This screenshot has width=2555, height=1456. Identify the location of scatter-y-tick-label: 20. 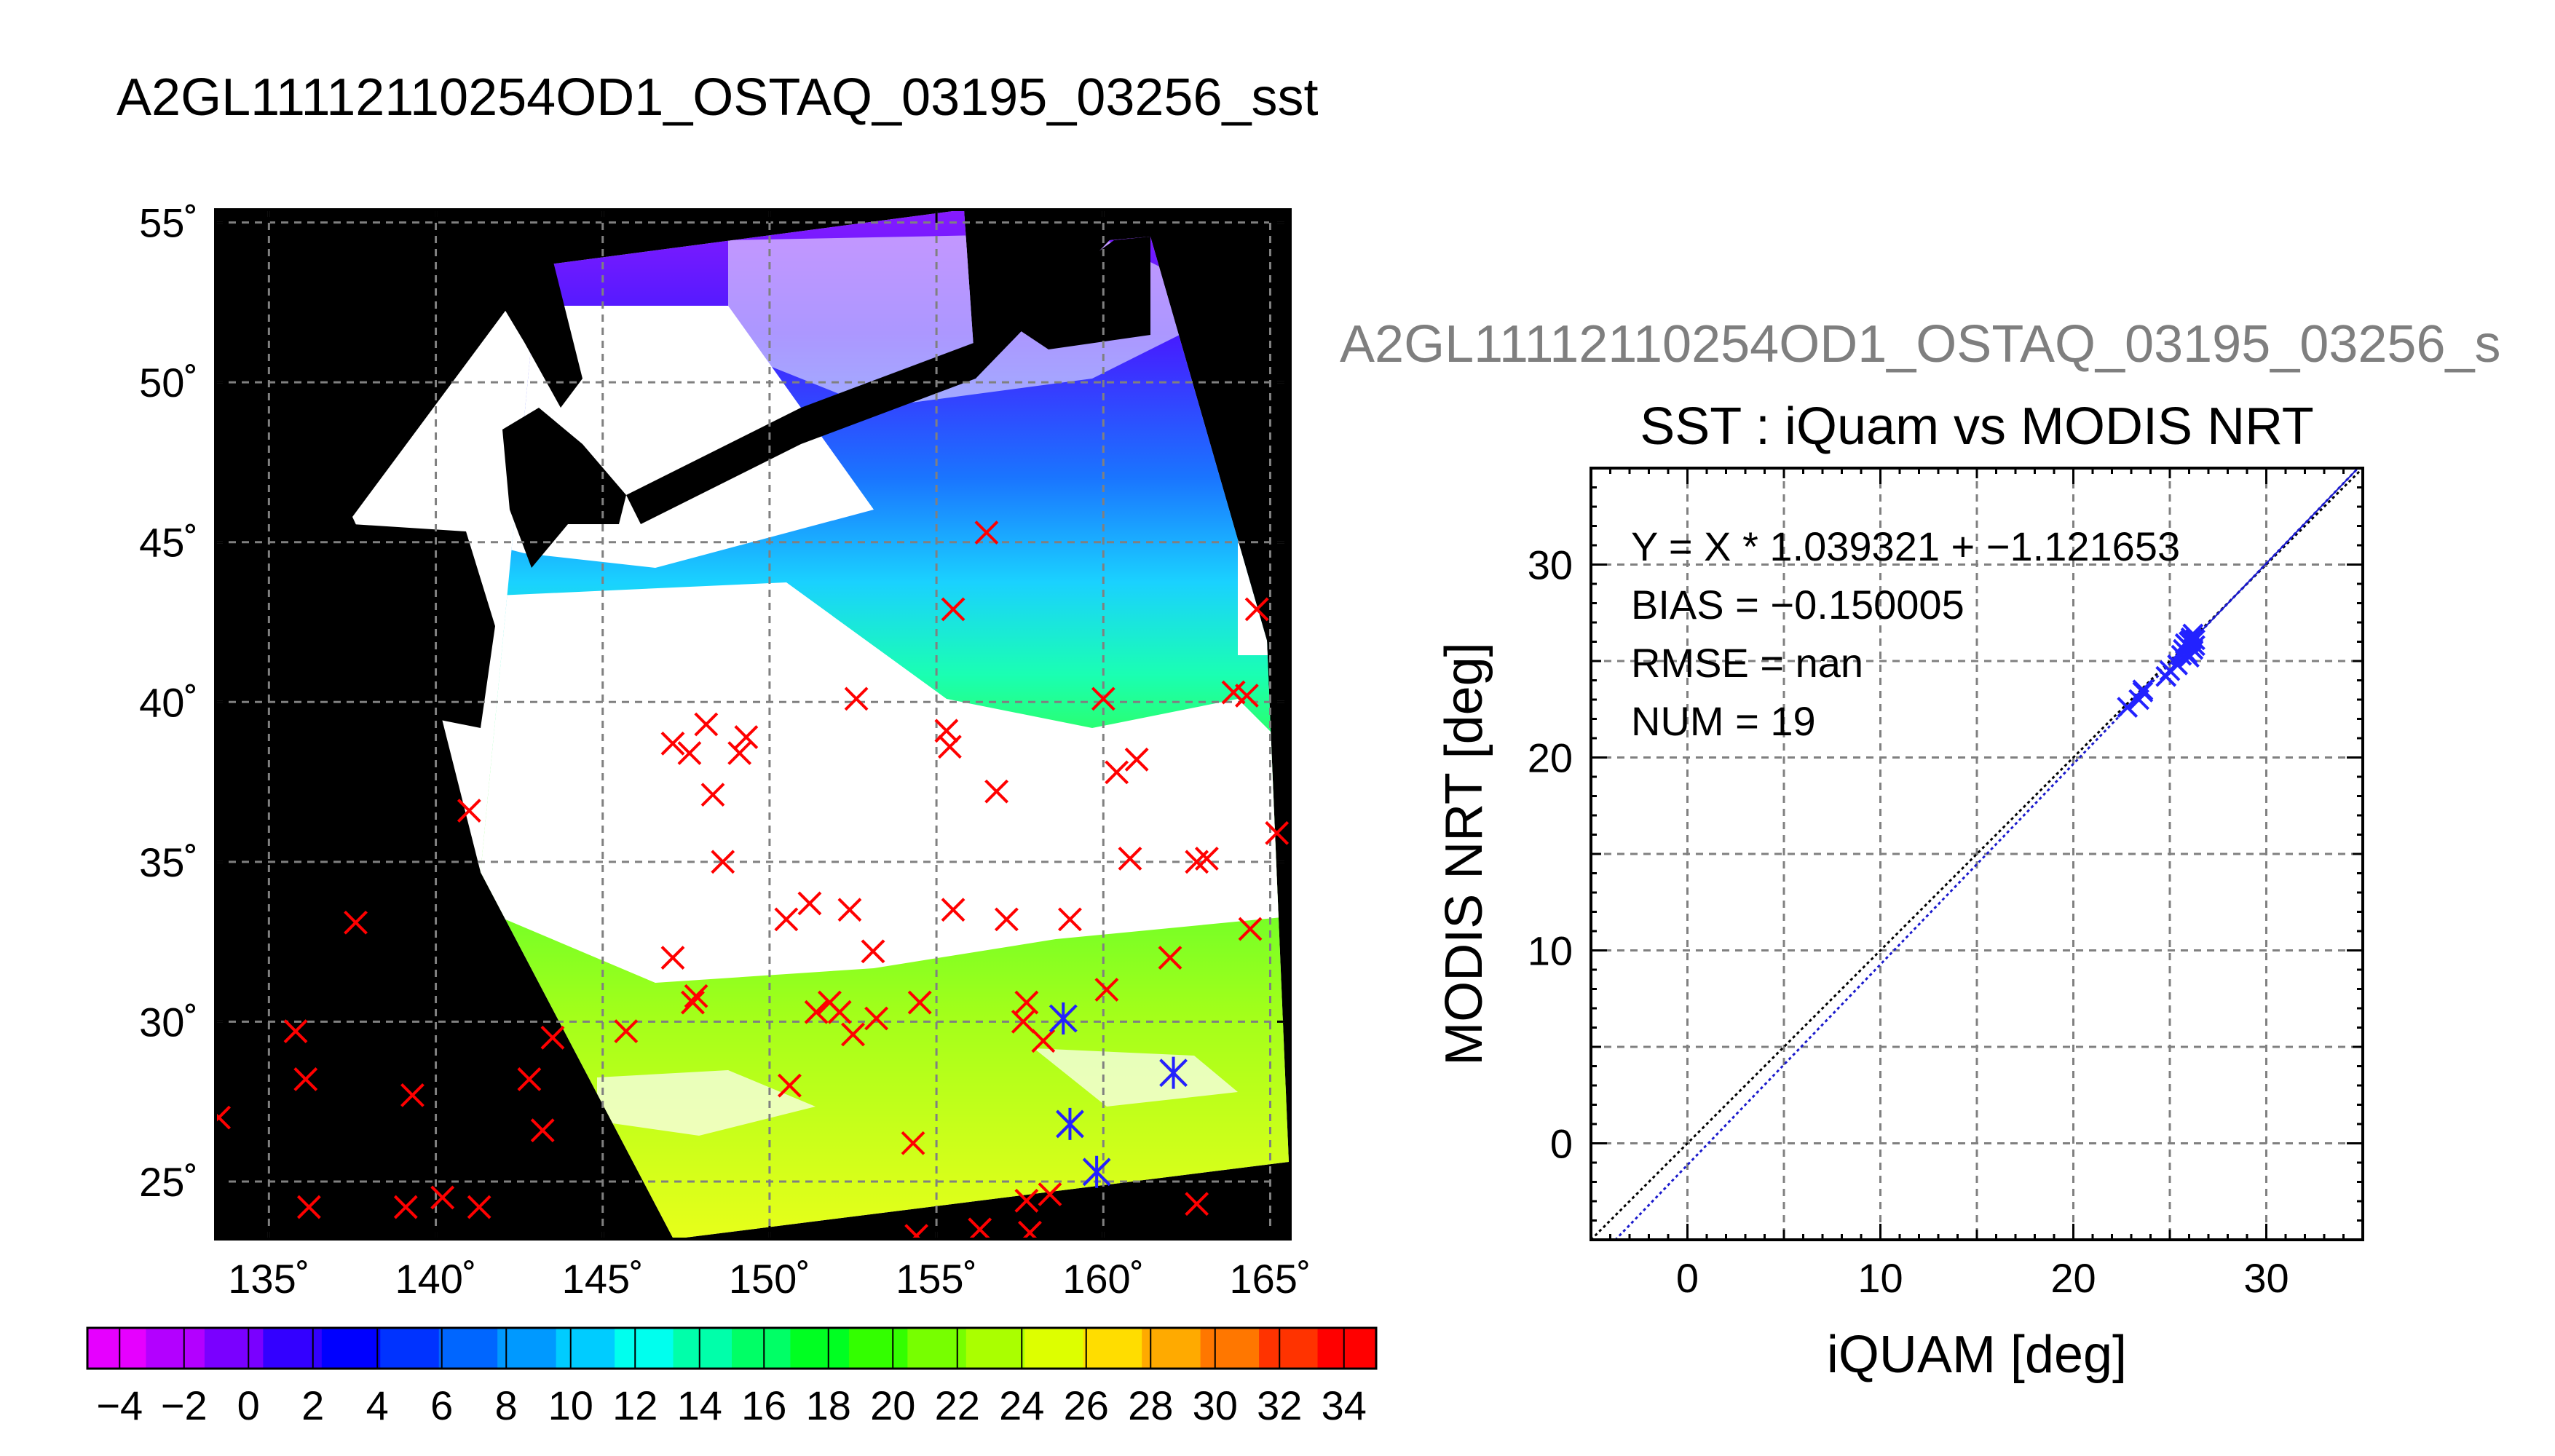
(1550, 758).